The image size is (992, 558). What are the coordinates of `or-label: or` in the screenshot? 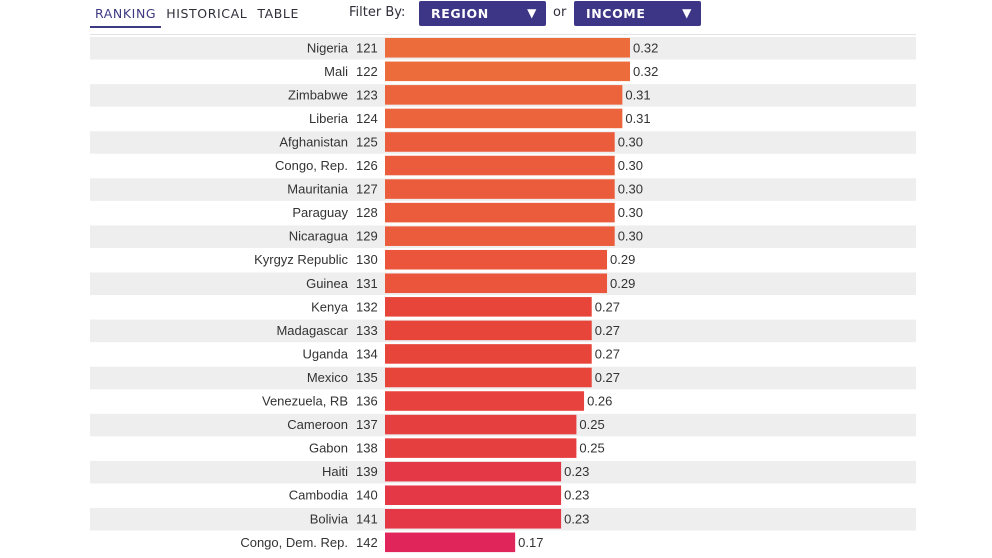 It's located at (560, 12).